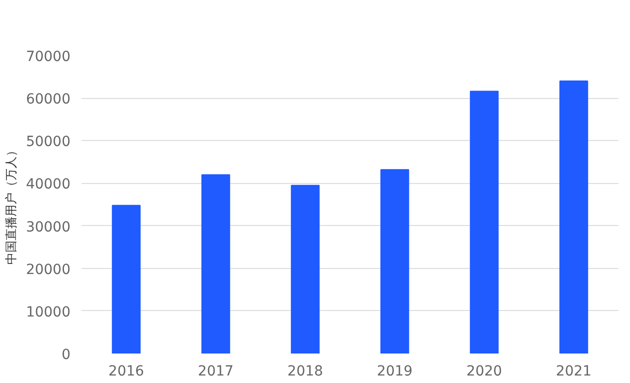  I want to click on x-tick-label: 2019, so click(394, 372).